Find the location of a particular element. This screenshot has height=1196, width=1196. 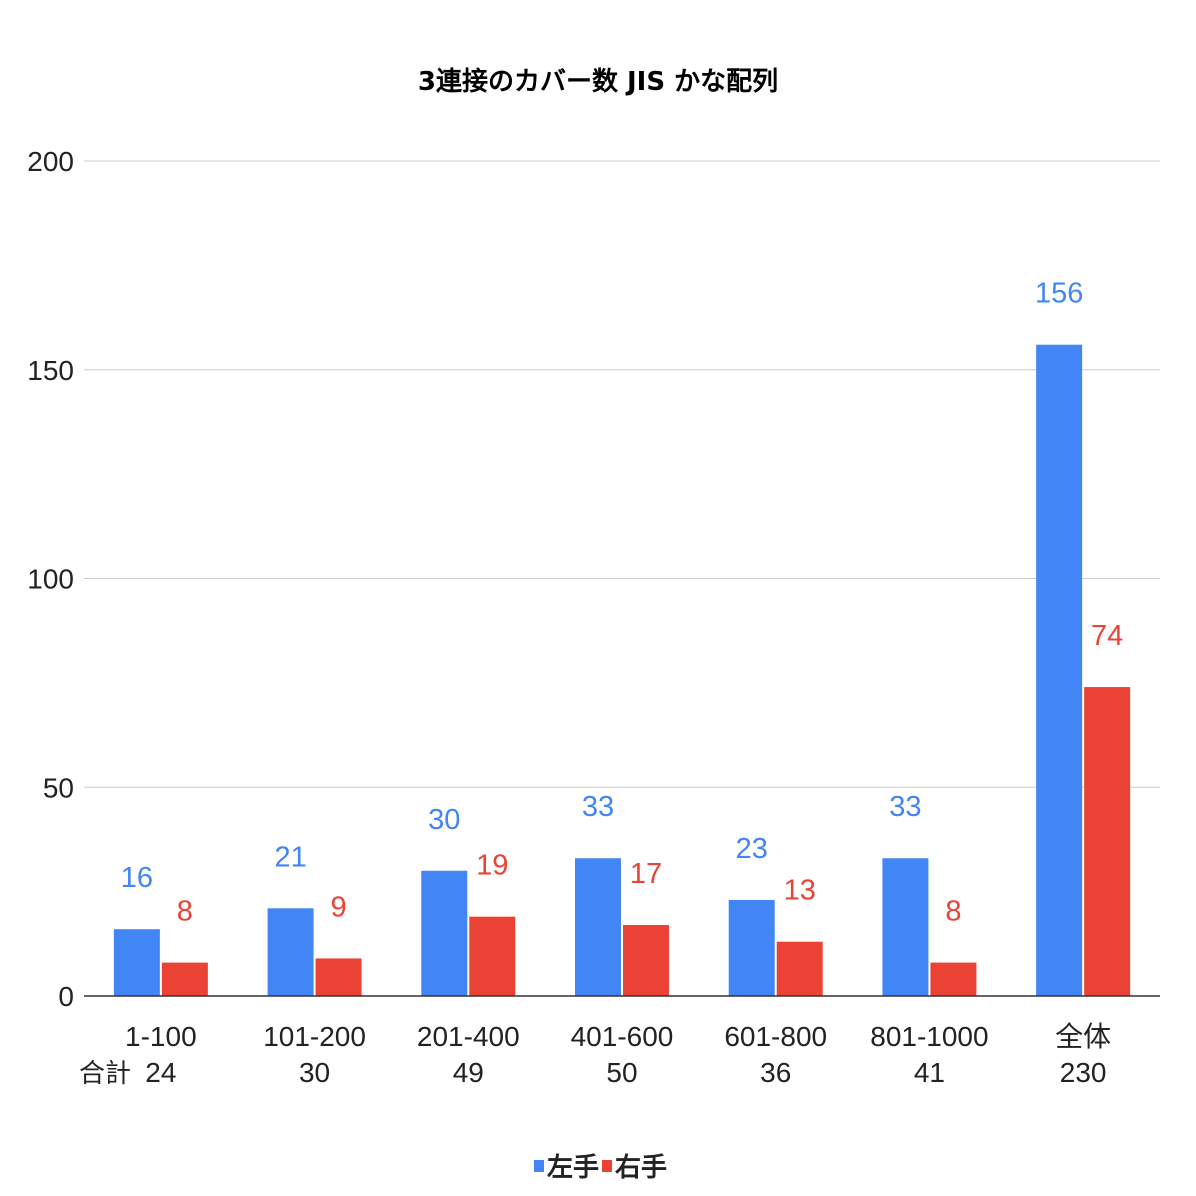

x-tick-label: 101-200 is located at coordinates (314, 1036).